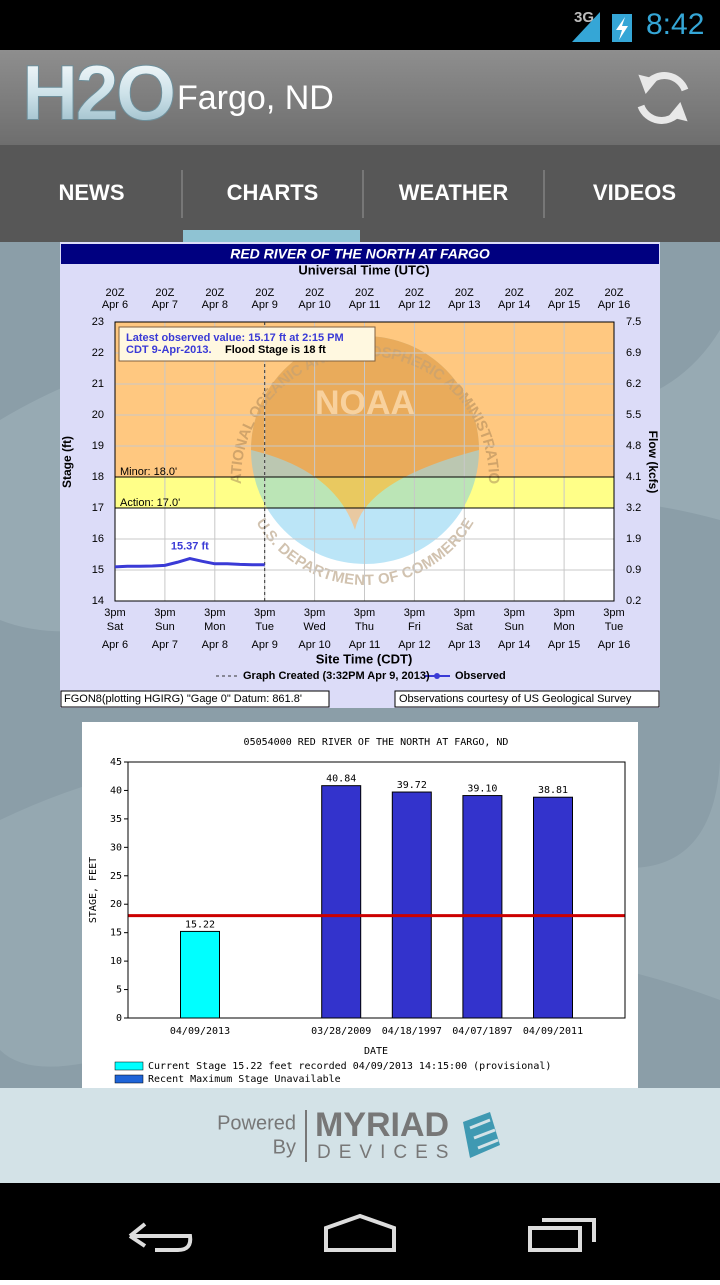 The height and width of the screenshot is (1285, 720). What do you see at coordinates (514, 305) in the screenshot?
I see `top-tick-date: Apr 14` at bounding box center [514, 305].